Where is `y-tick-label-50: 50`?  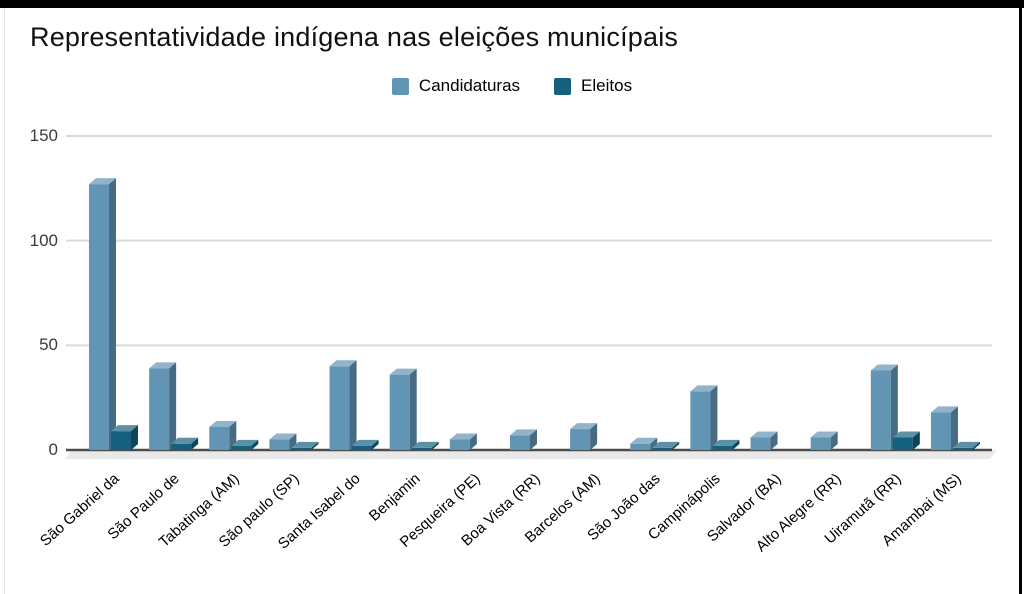 y-tick-label-50: 50 is located at coordinates (48, 345).